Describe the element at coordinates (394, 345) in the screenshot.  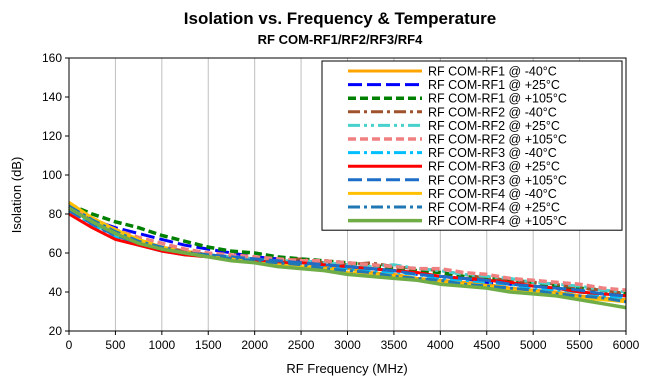
I see `x-tick-label: 3500` at that location.